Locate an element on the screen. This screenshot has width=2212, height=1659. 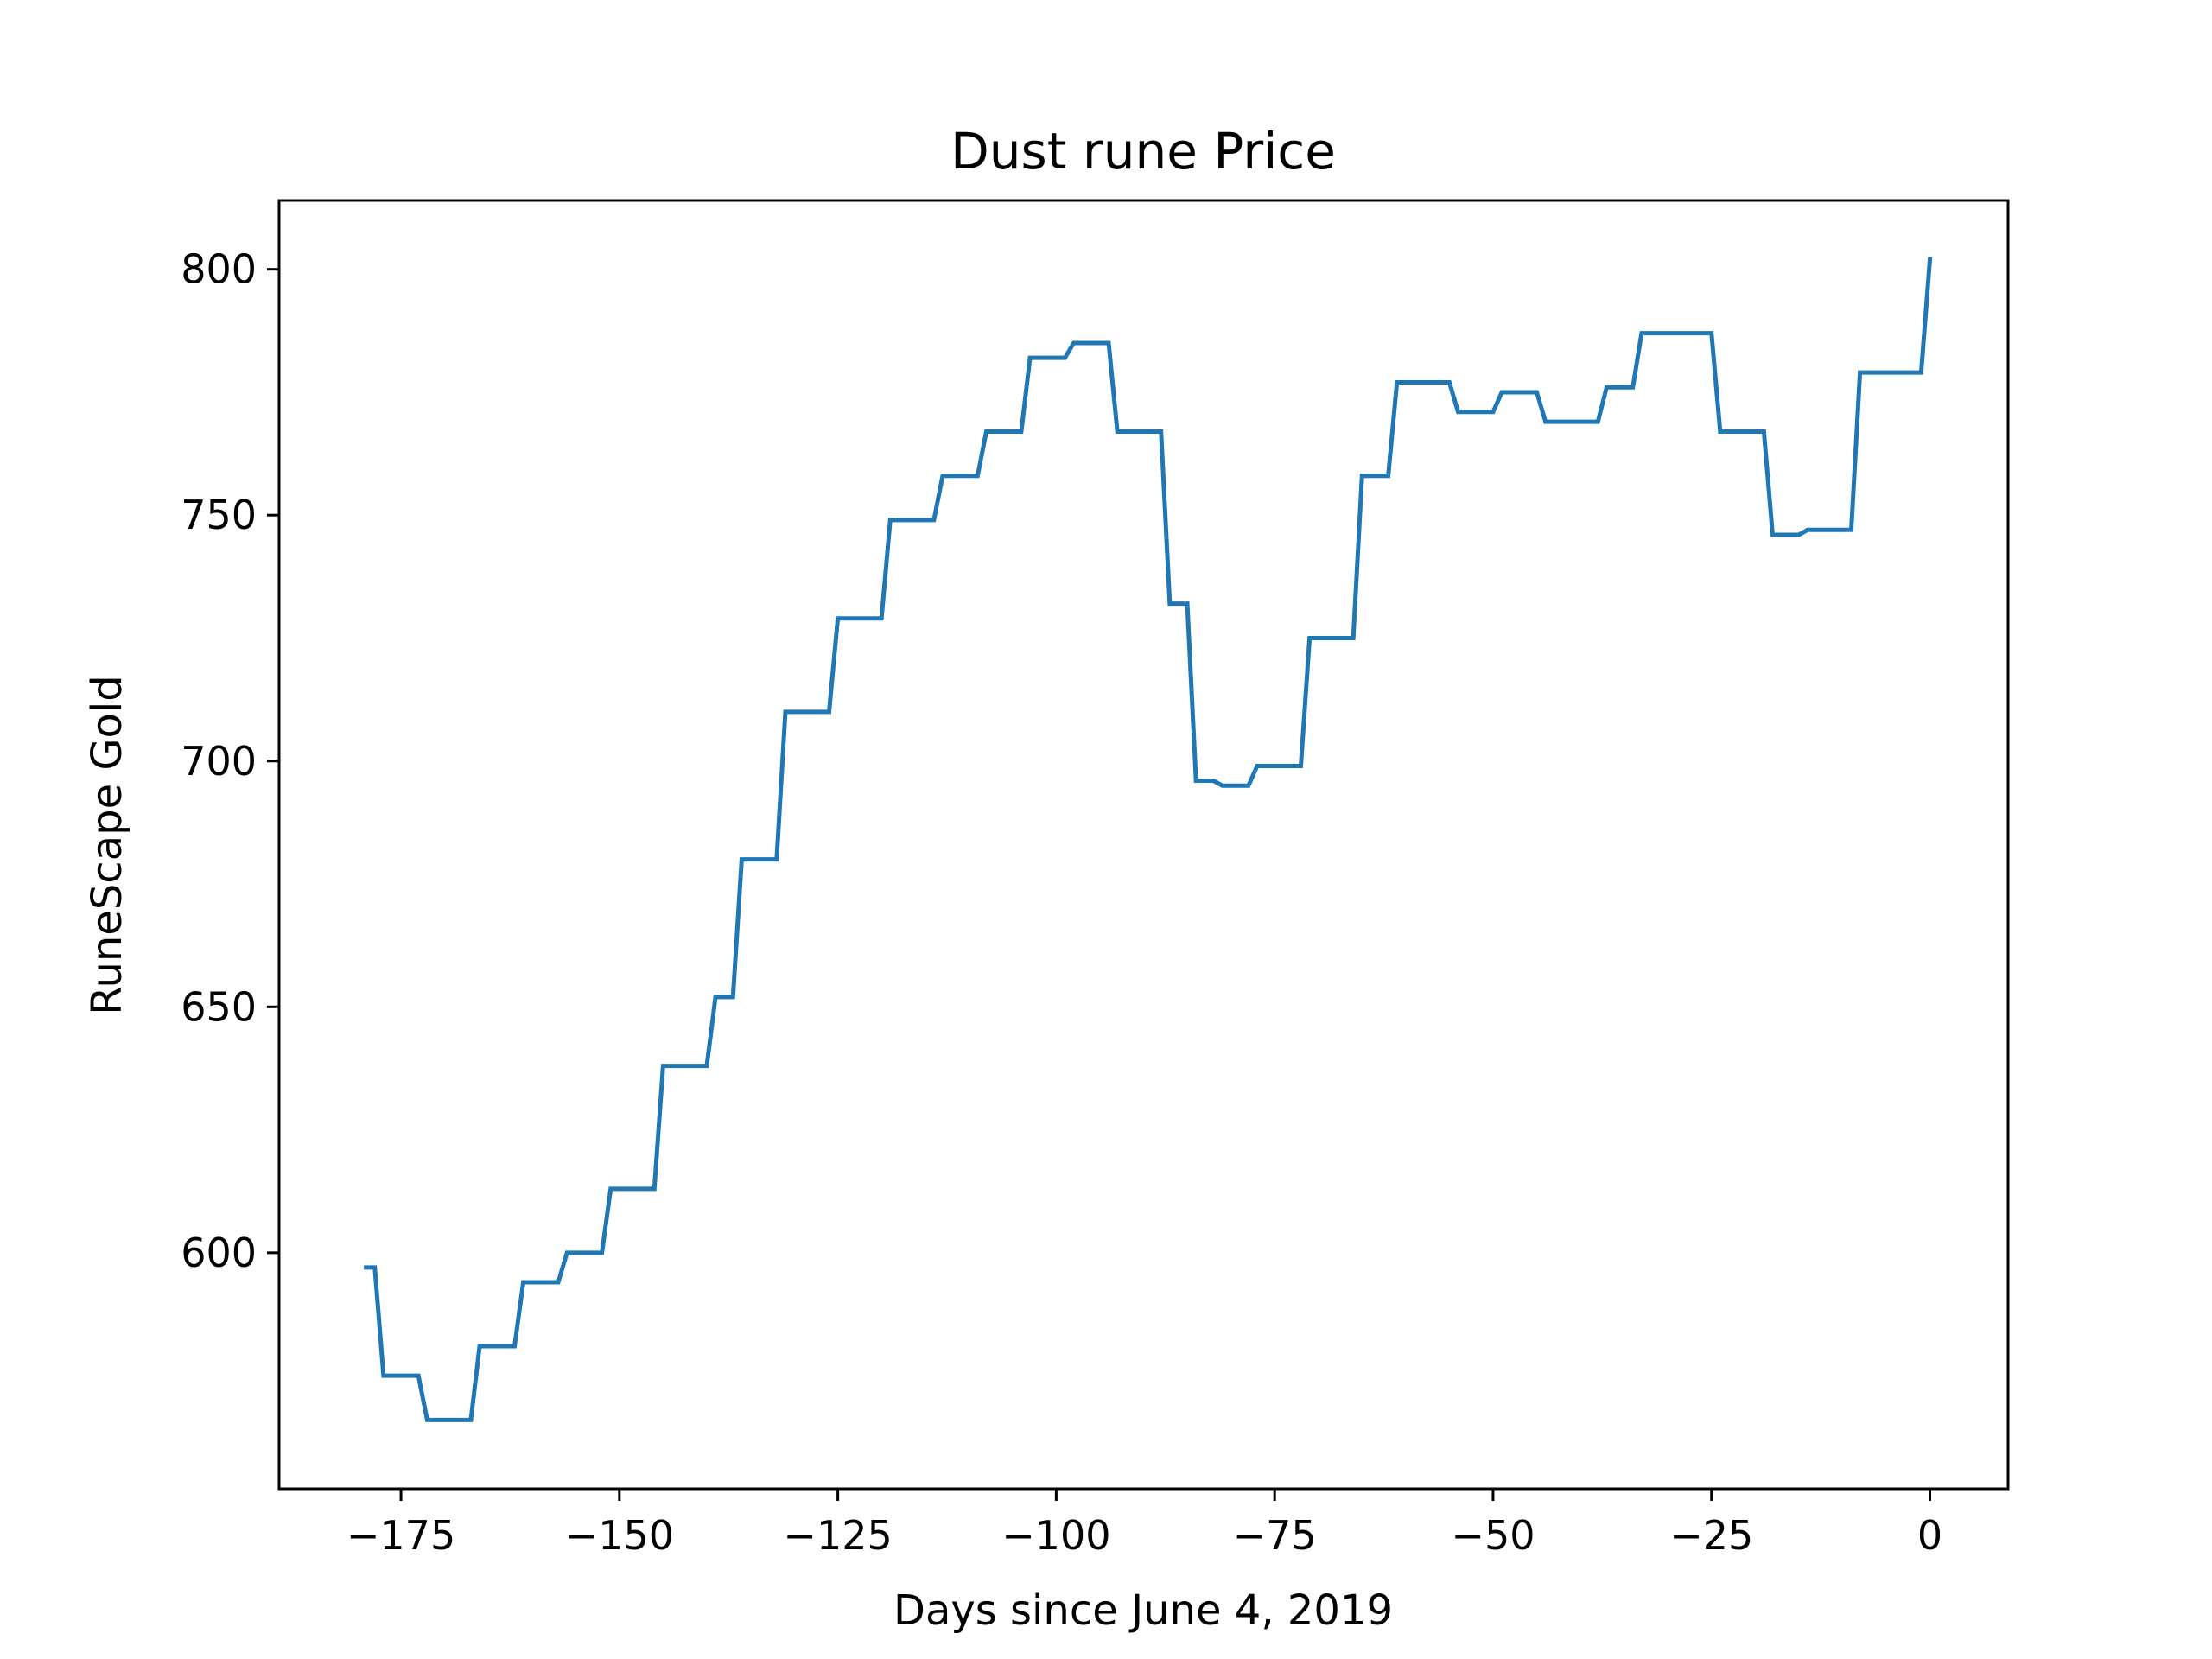
x-tick-label: −175 is located at coordinates (400, 1535).